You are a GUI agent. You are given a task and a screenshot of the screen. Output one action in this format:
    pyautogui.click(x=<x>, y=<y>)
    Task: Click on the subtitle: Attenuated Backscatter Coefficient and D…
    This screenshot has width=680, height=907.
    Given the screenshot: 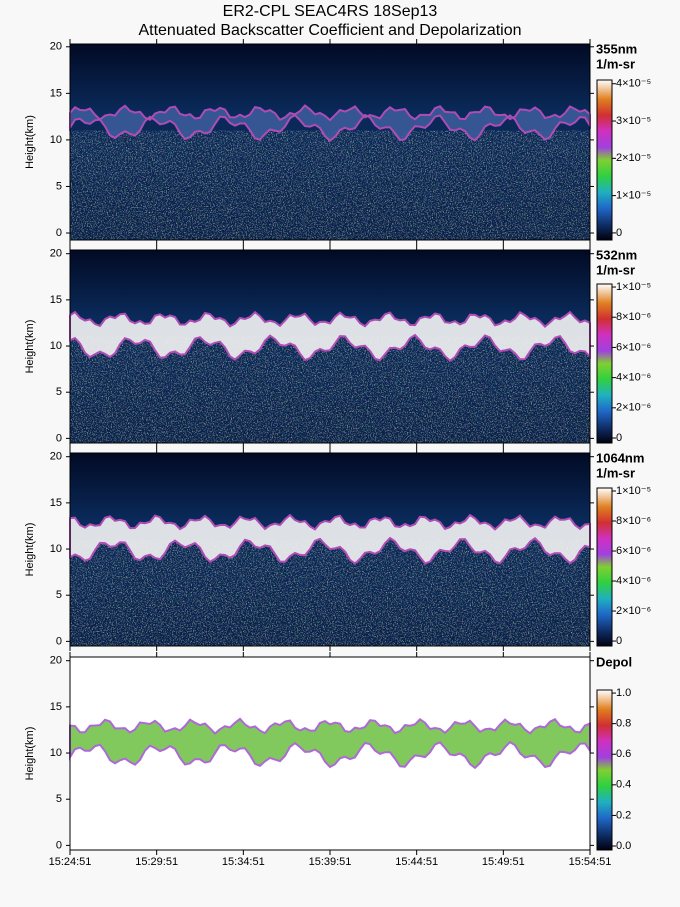 What is the action you would take?
    pyautogui.click(x=329, y=30)
    